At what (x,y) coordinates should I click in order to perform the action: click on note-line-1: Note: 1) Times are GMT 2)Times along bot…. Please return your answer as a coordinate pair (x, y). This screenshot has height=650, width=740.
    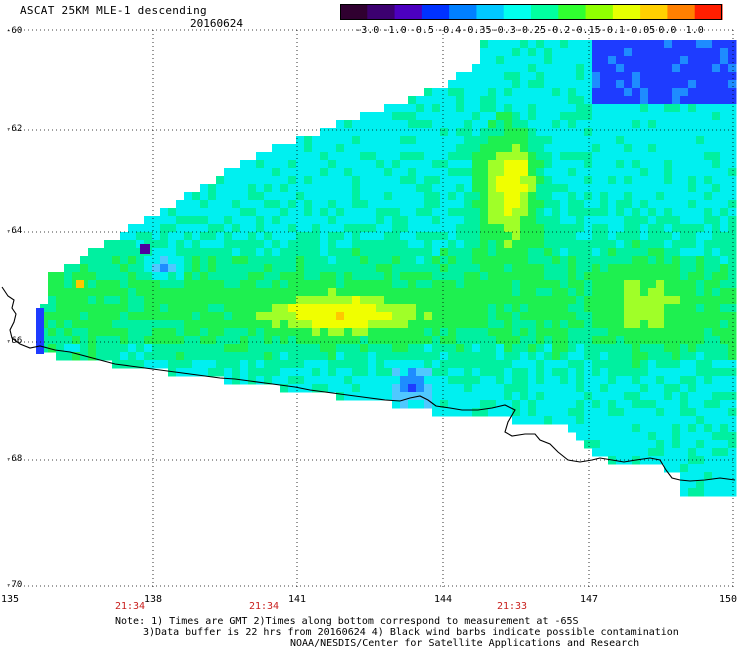
    Looking at the image, I should click on (347, 621).